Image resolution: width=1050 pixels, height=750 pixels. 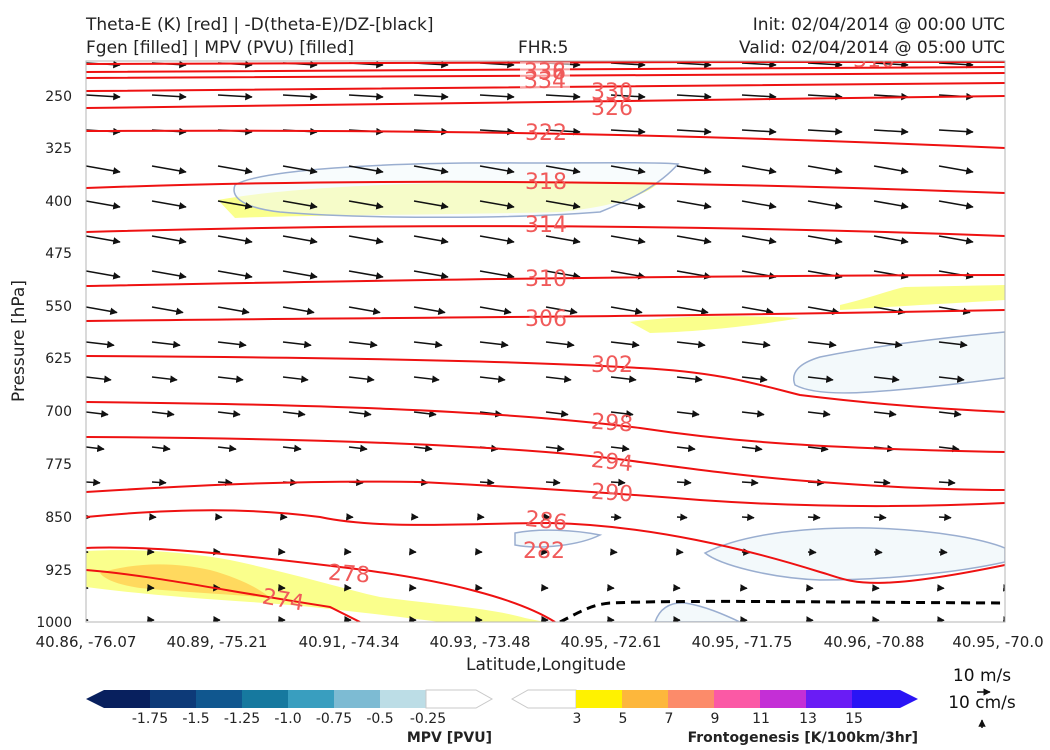 What do you see at coordinates (349, 575) in the screenshot?
I see `theta-e-label: 278` at bounding box center [349, 575].